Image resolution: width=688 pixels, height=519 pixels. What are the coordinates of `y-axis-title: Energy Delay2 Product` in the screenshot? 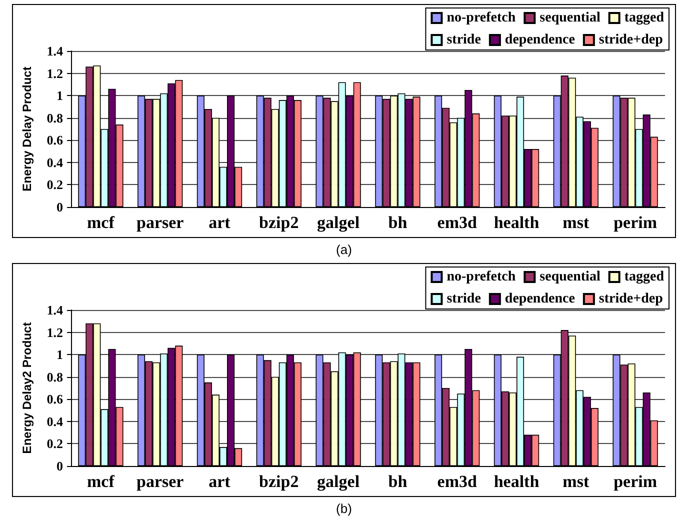 It's located at (27, 388).